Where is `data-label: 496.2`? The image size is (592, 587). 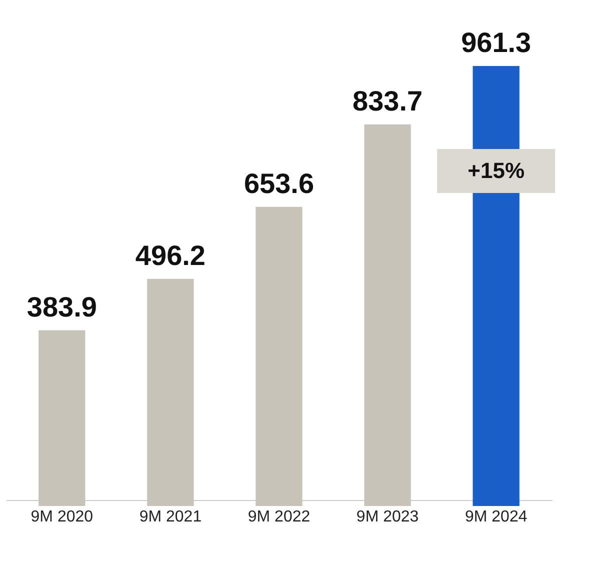
data-label: 496.2 is located at coordinates (170, 255).